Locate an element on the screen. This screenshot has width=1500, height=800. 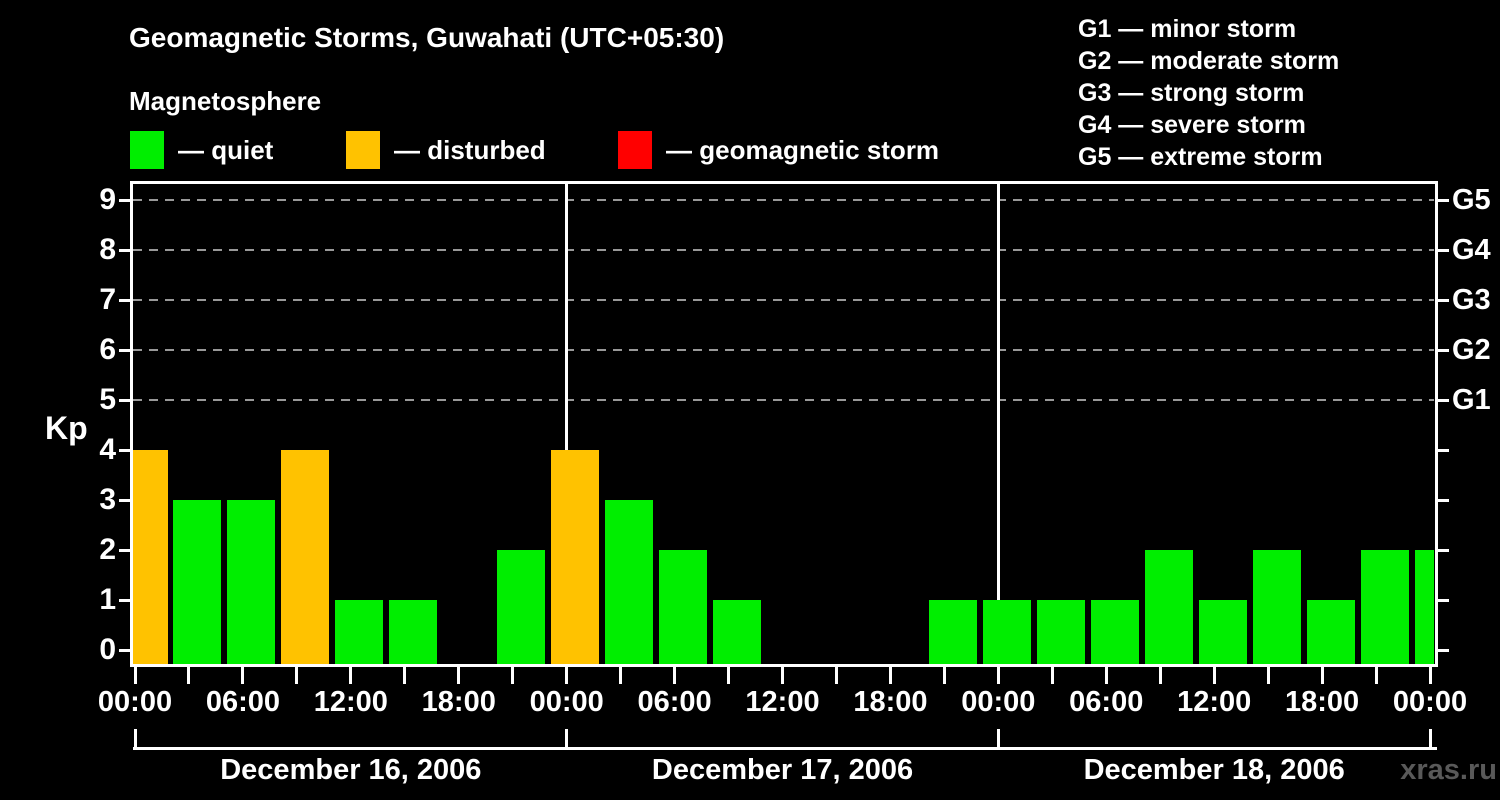
legend-item: — geomagnetic storm is located at coordinates (778, 150).